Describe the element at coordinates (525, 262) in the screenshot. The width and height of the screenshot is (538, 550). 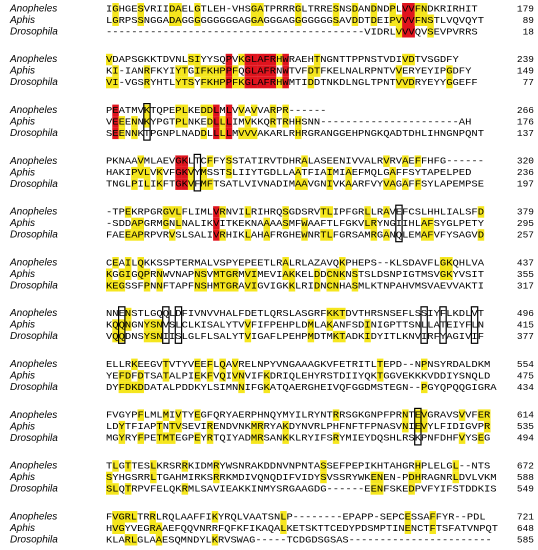
I see `residue-count: 437` at that location.